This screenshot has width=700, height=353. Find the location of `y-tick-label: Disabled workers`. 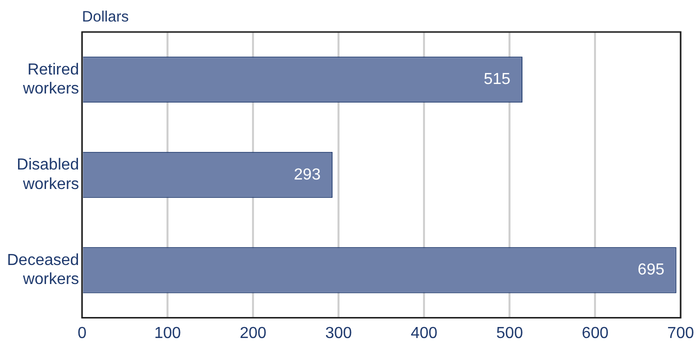

y-tick-label: Disabled workers is located at coordinates (48, 174).